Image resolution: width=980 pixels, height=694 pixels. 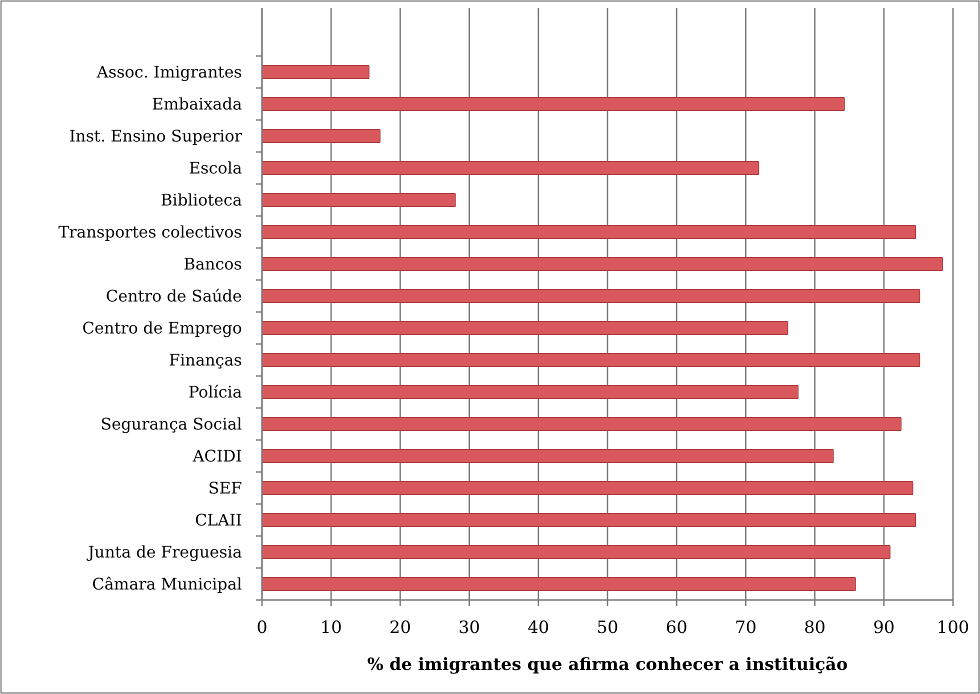 I want to click on y-tick-label: ACIDI, so click(x=217, y=456).